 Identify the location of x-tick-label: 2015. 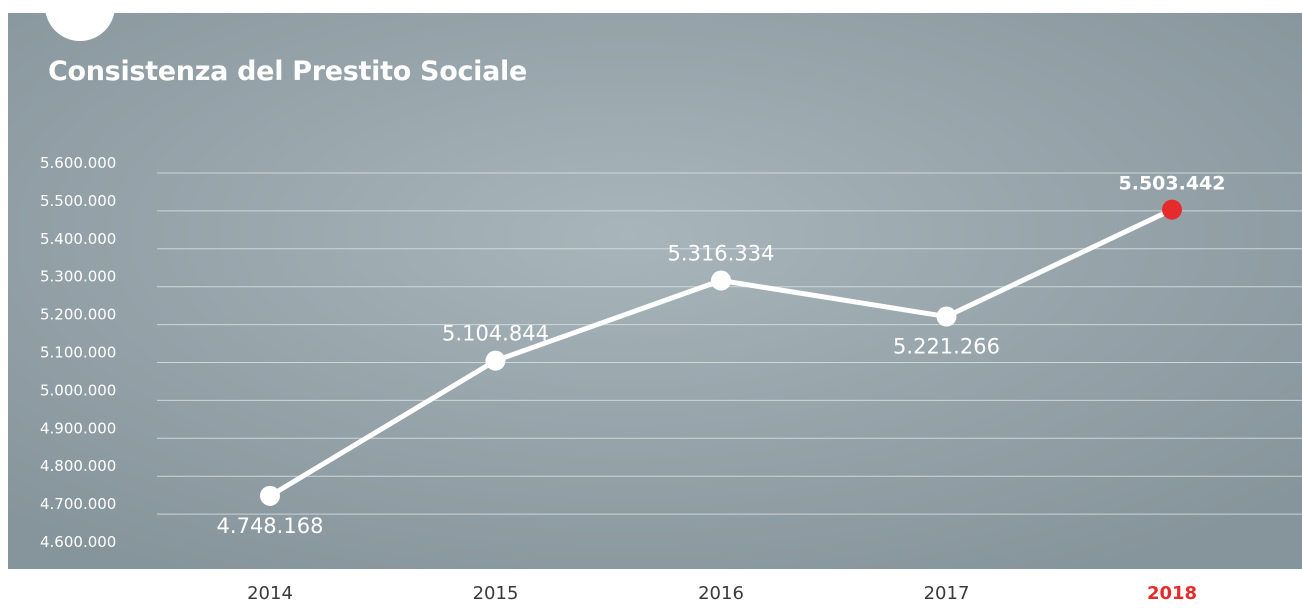
(496, 593).